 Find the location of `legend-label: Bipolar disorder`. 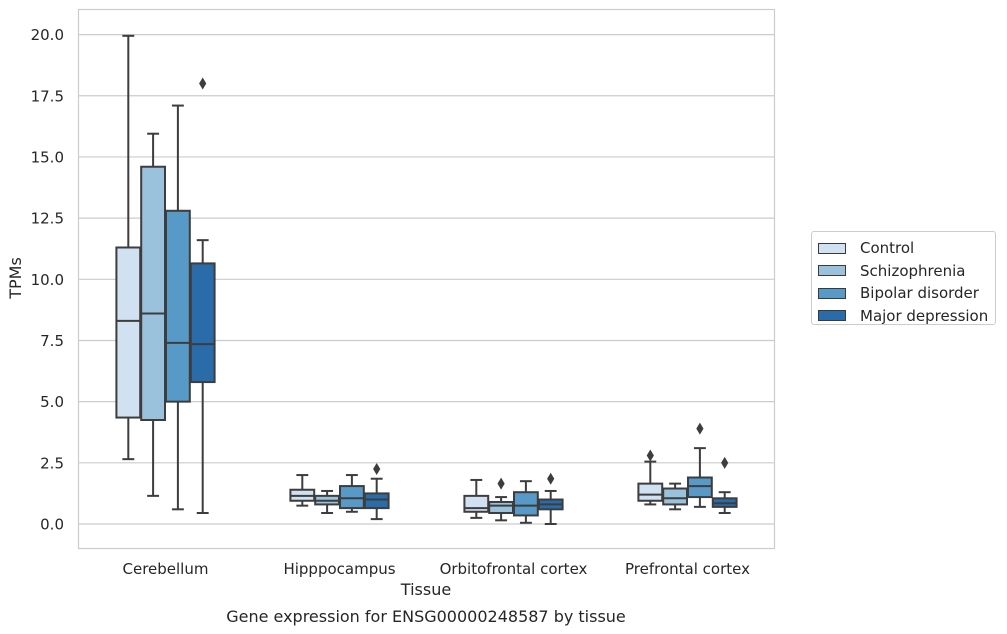

legend-label: Bipolar disorder is located at coordinates (919, 293).